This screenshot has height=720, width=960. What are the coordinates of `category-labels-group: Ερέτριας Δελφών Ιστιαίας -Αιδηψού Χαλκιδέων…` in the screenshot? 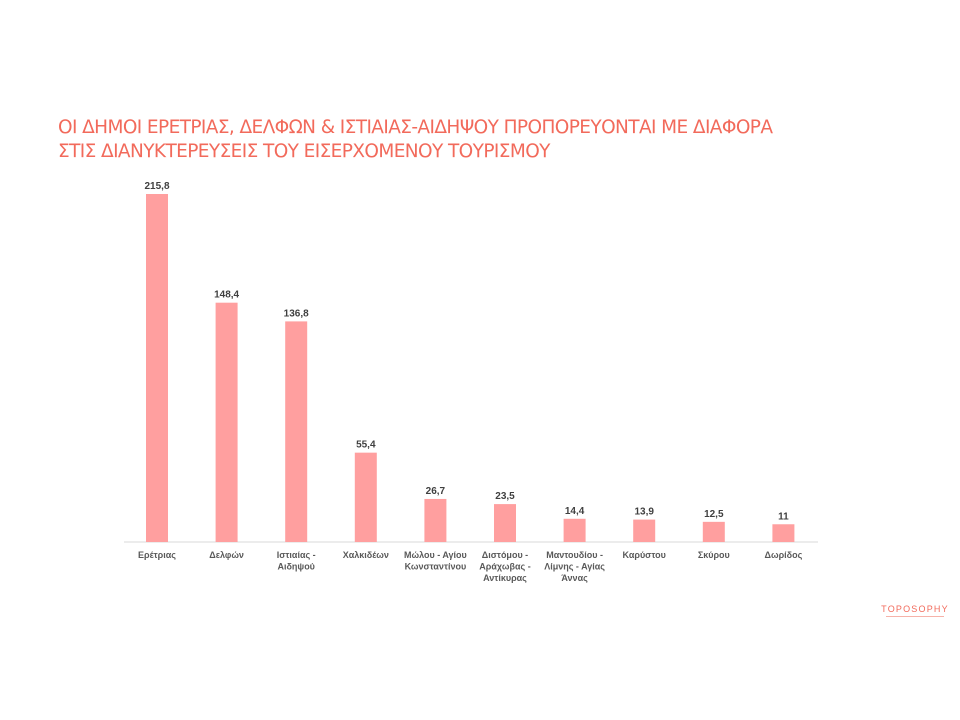 It's located at (470, 566).